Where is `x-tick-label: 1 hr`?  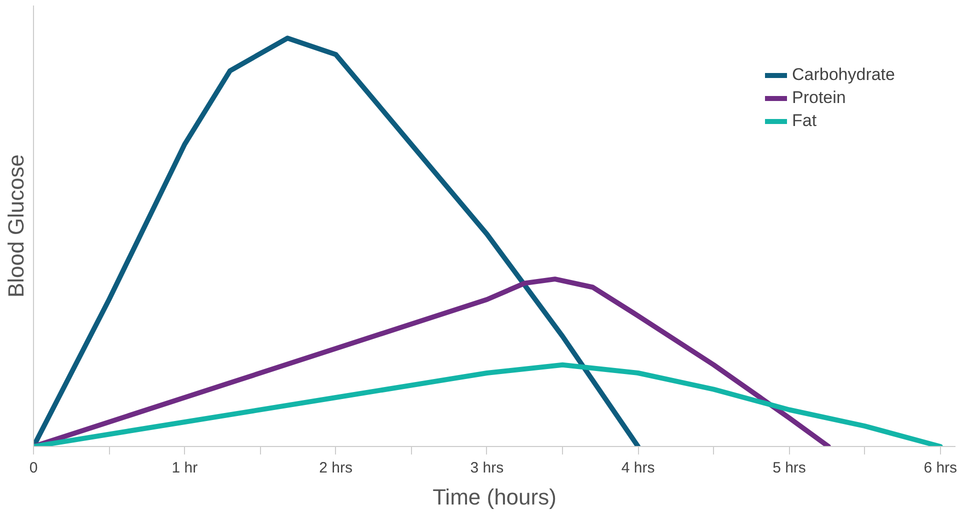 x-tick-label: 1 hr is located at coordinates (185, 468).